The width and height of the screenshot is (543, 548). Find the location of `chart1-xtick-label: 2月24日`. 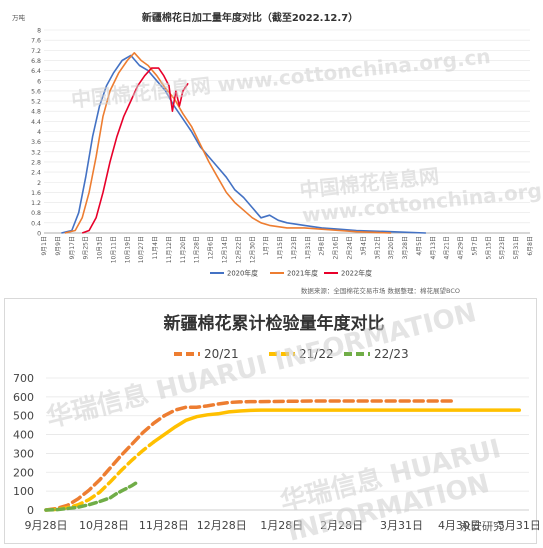

chart1-xtick-label: 2月24日 is located at coordinates (349, 247).